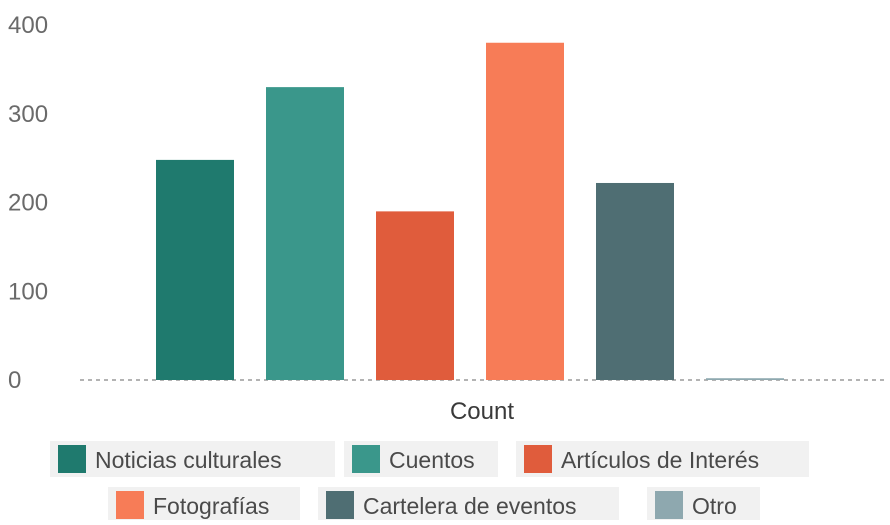 Image resolution: width=890 pixels, height=525 pixels. Describe the element at coordinates (14, 380) in the screenshot. I see `y-tick-label: 0` at that location.